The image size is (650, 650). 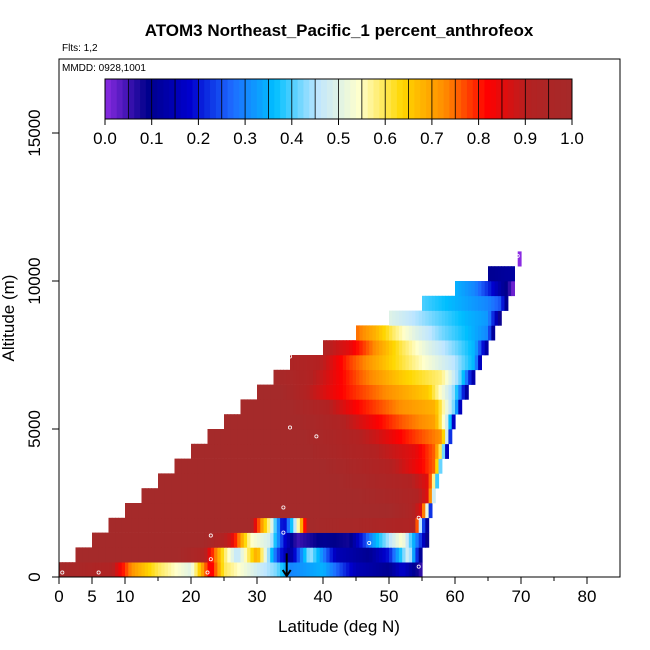 I want to click on colorbar-tick-label: 0.7, so click(x=432, y=138).